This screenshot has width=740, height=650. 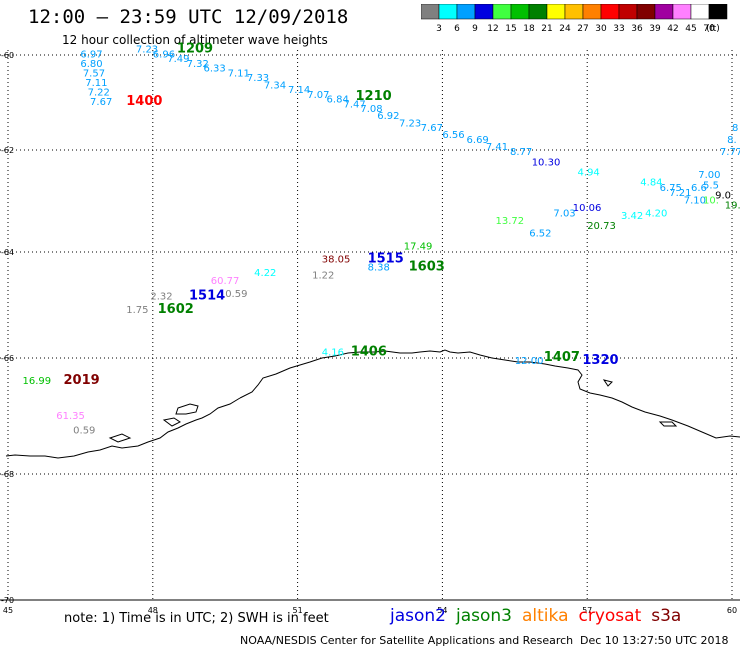 What do you see at coordinates (709, 29) in the screenshot?
I see `color-swatch-label: 70` at bounding box center [709, 29].